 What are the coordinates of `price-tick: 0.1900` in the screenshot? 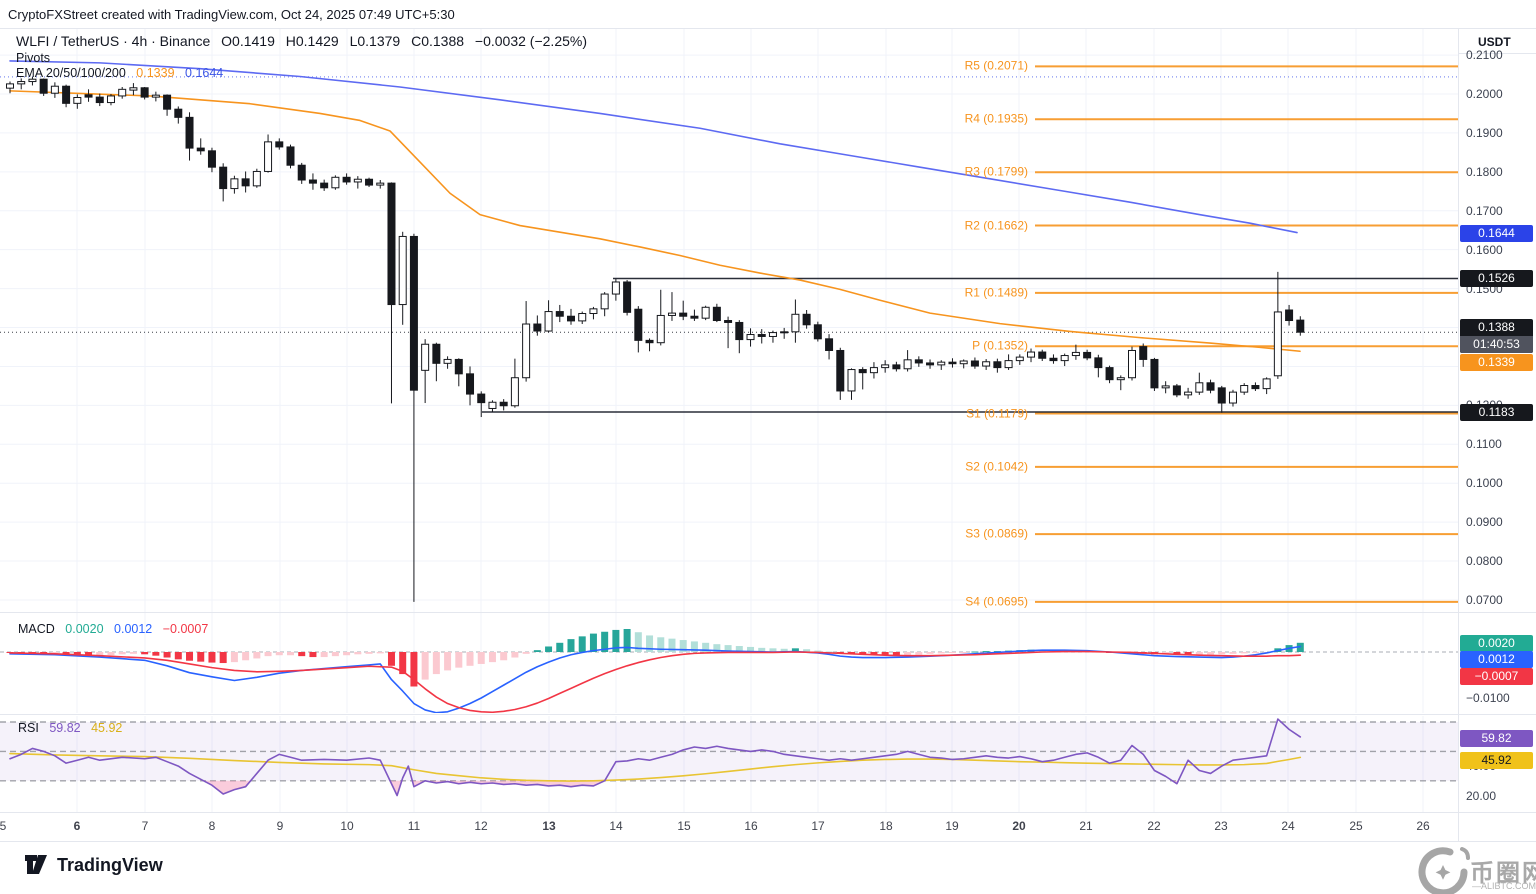 It's located at (1484, 132).